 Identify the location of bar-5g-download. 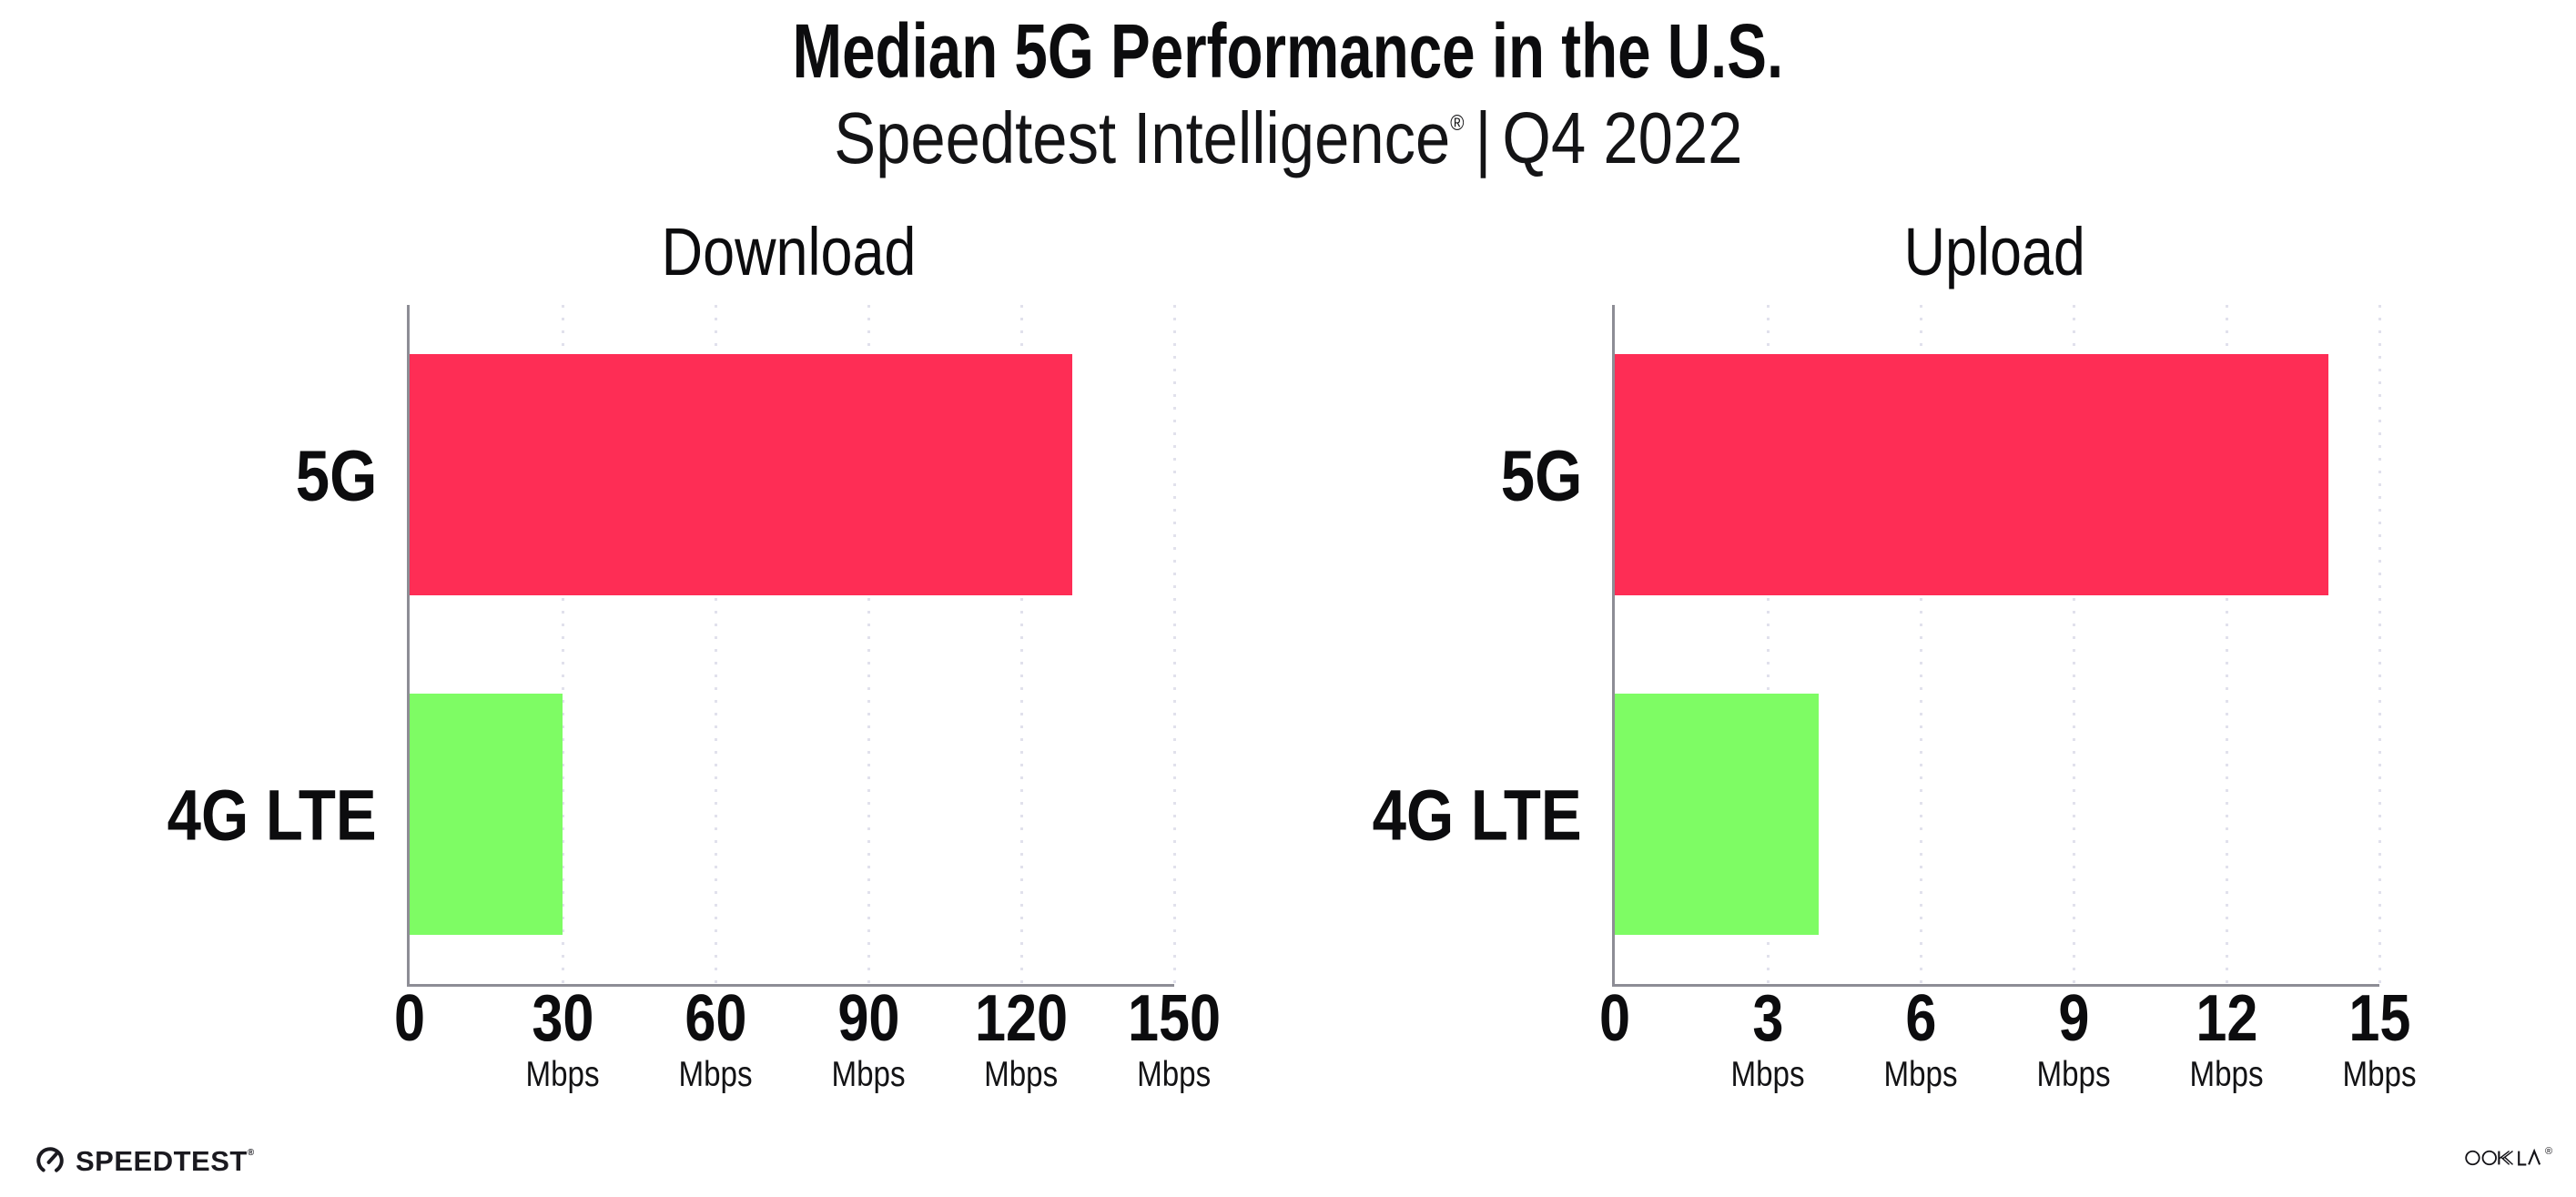
(741, 475).